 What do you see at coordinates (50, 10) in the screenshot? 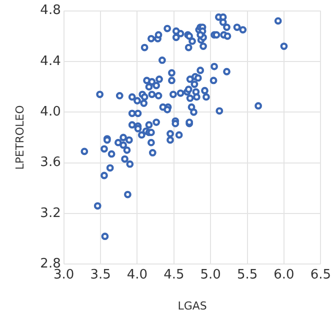
I see `y-tick-label: 4.8` at bounding box center [50, 10].